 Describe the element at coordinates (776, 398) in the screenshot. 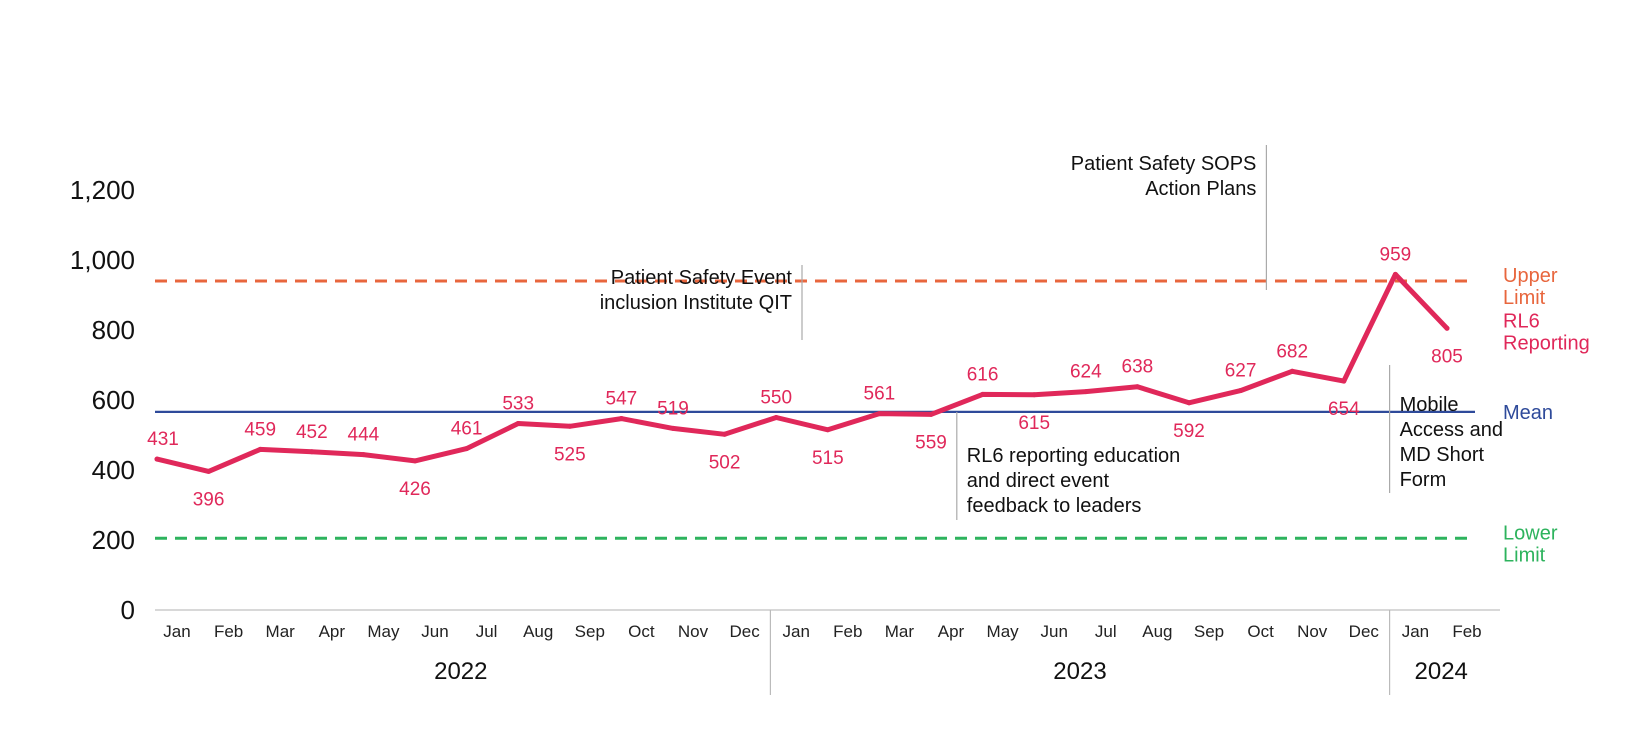

I see `data-label: 550` at that location.